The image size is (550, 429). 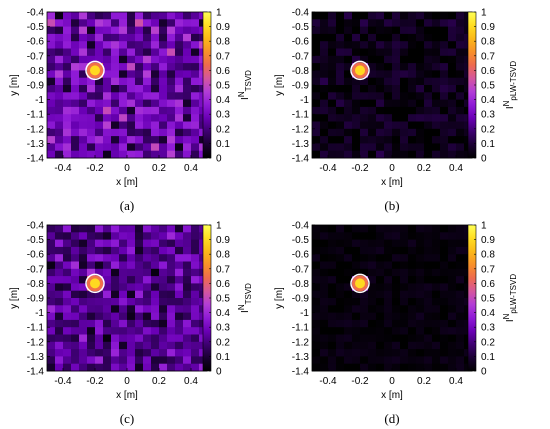 What do you see at coordinates (95, 70) in the screenshot?
I see `target-core` at bounding box center [95, 70].